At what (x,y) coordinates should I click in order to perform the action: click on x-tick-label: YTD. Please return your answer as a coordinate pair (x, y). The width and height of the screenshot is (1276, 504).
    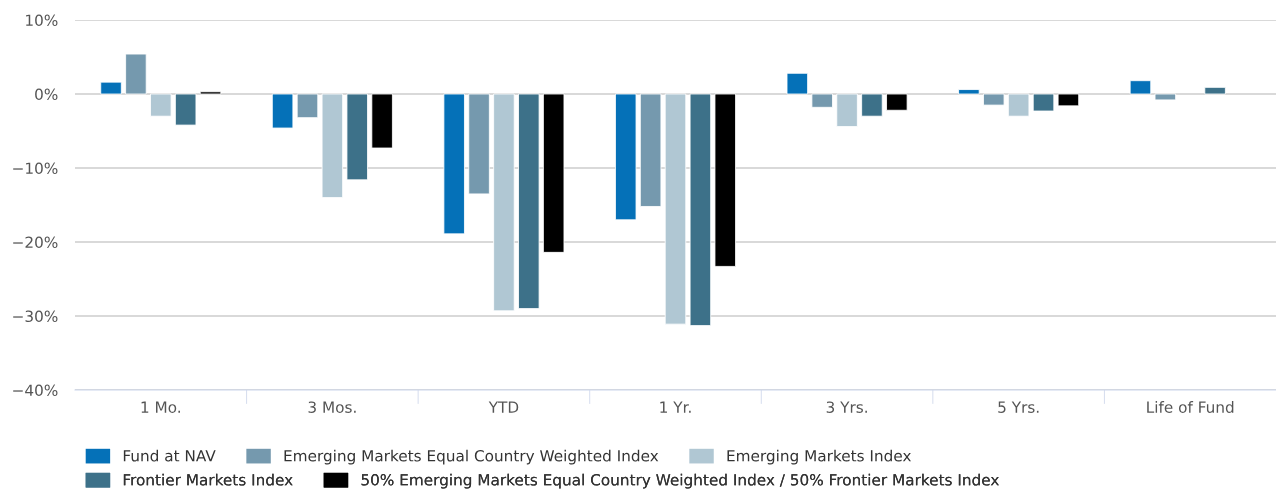
    Looking at the image, I should click on (503, 407).